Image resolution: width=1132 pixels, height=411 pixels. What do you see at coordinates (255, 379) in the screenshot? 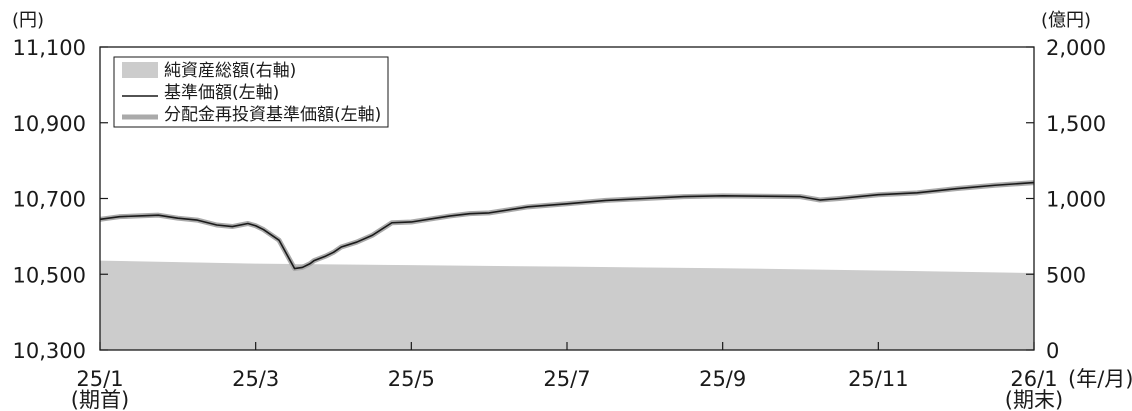
I see `x-tick-label: 25/3` at bounding box center [255, 379].